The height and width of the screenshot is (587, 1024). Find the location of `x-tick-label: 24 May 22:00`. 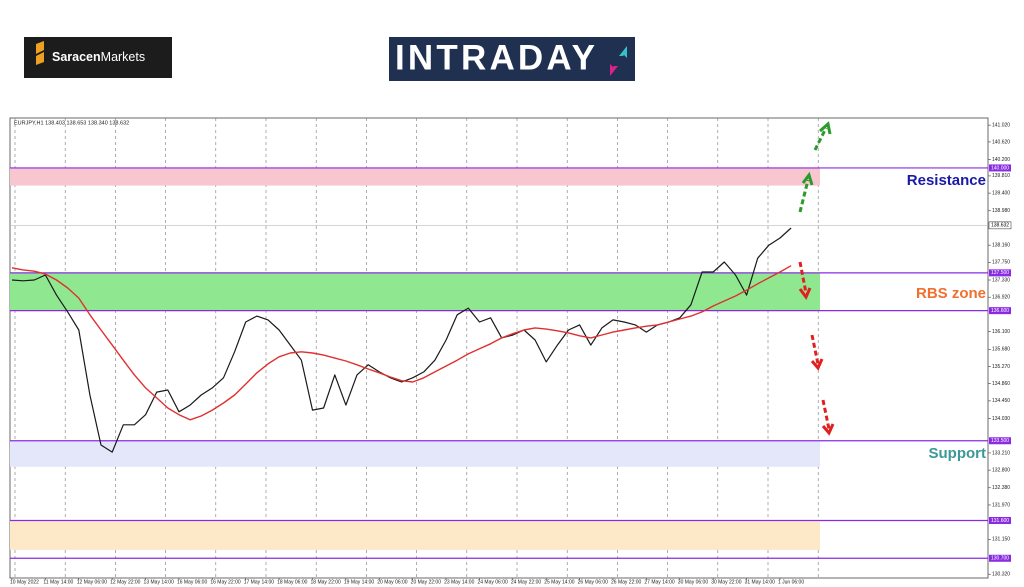

x-tick-label: 24 May 22:00 is located at coordinates (526, 582).